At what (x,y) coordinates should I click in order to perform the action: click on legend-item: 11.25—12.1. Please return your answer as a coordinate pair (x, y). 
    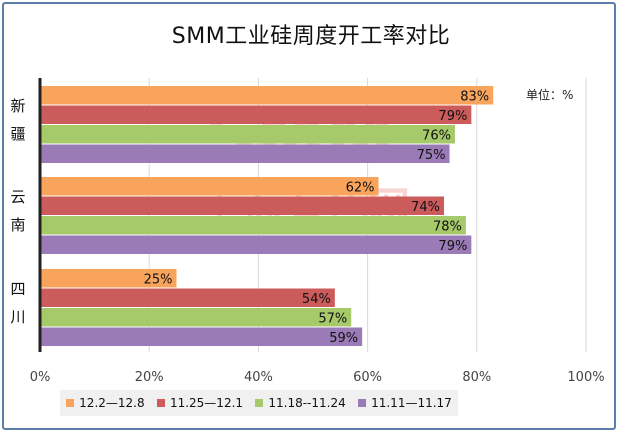
    Looking at the image, I should click on (200, 403).